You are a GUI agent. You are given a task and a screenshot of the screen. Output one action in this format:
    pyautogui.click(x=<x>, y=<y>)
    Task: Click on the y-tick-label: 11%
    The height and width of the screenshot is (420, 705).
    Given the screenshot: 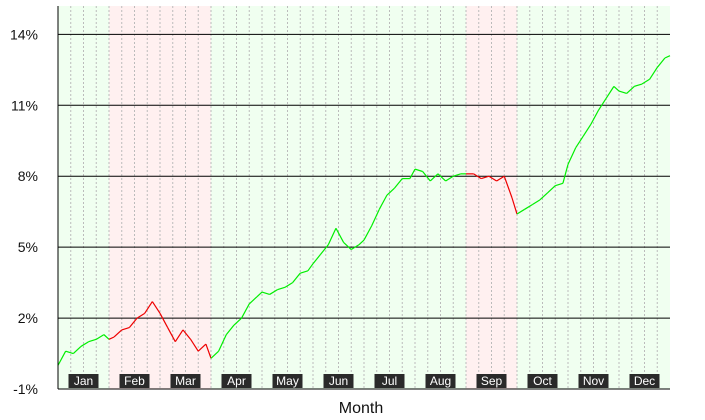 What is the action you would take?
    pyautogui.click(x=24, y=105)
    